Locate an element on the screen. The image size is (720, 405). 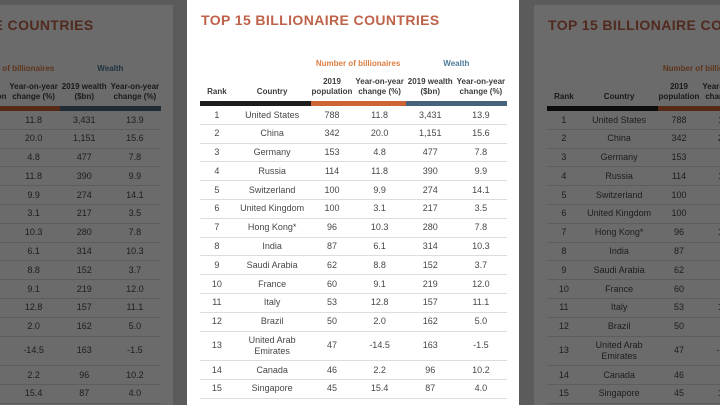
table-cell: 15 is located at coordinates (217, 389).